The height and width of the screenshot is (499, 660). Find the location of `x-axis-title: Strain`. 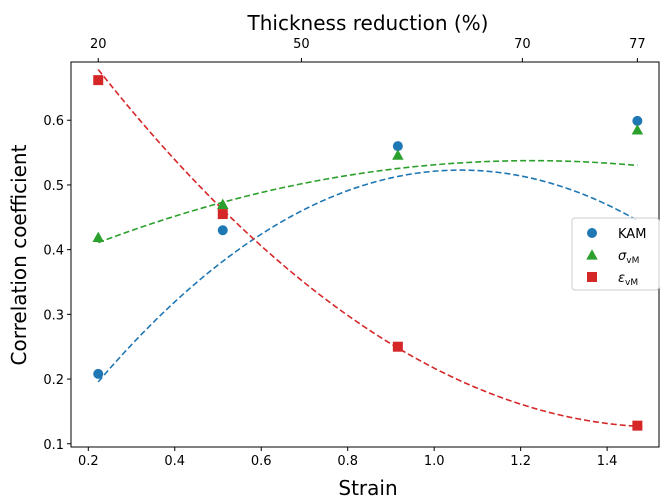

x-axis-title: Strain is located at coordinates (367, 487).